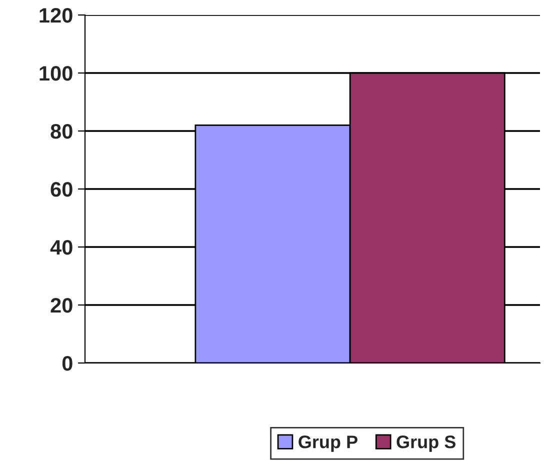 This screenshot has height=474, width=544. What do you see at coordinates (61, 305) in the screenshot?
I see `y-tick-label: 20` at bounding box center [61, 305].